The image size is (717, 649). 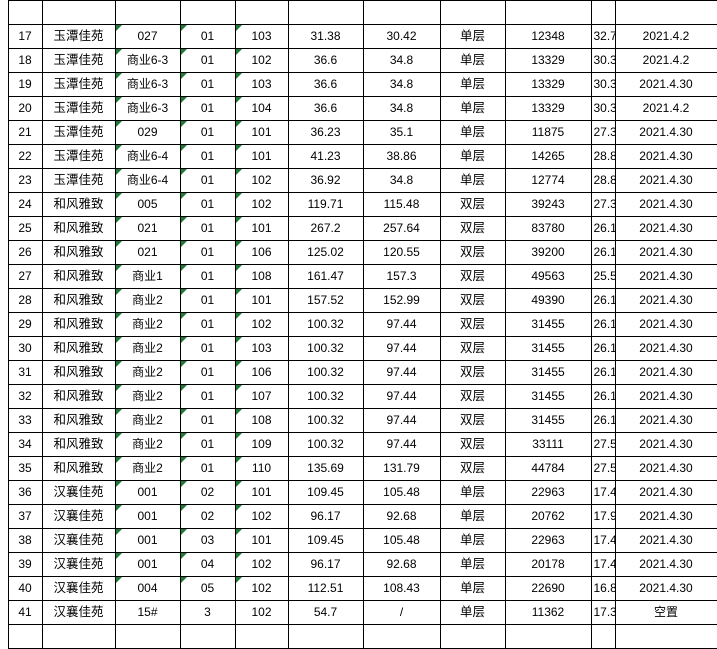 I want to click on table-cell-room: 108, so click(x=261, y=420).